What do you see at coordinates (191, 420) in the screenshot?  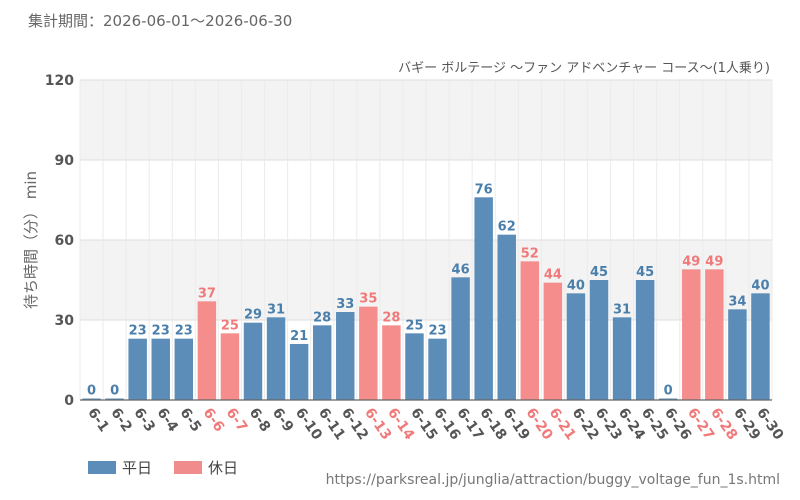 I see `x-tick-label: 6-5` at bounding box center [191, 420].